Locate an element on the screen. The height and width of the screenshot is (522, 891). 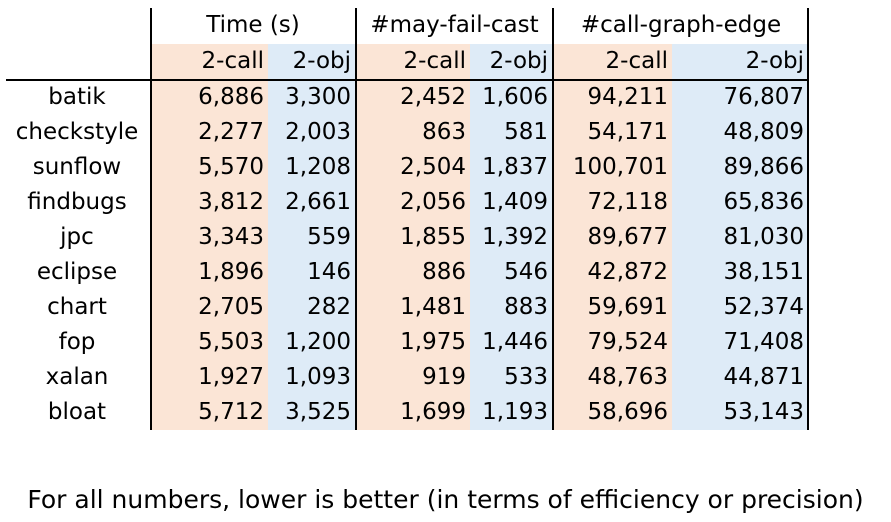
table-cell: 2,705 is located at coordinates (231, 307).